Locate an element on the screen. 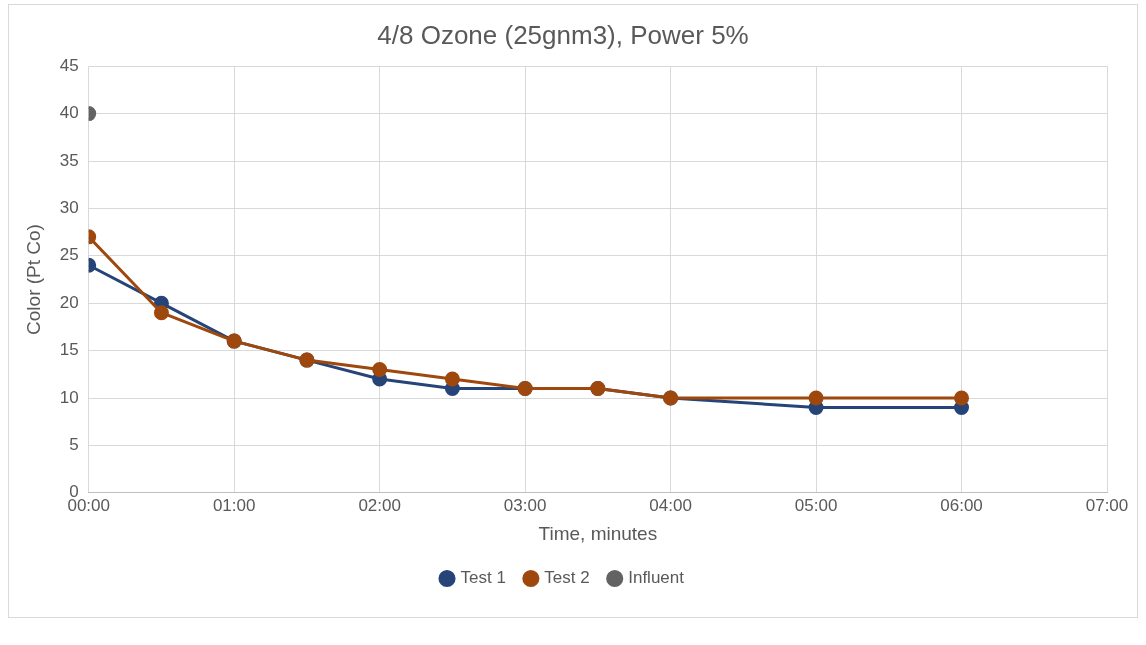 This screenshot has height=645, width=1146. y-tick-label: 25 is located at coordinates (69, 255).